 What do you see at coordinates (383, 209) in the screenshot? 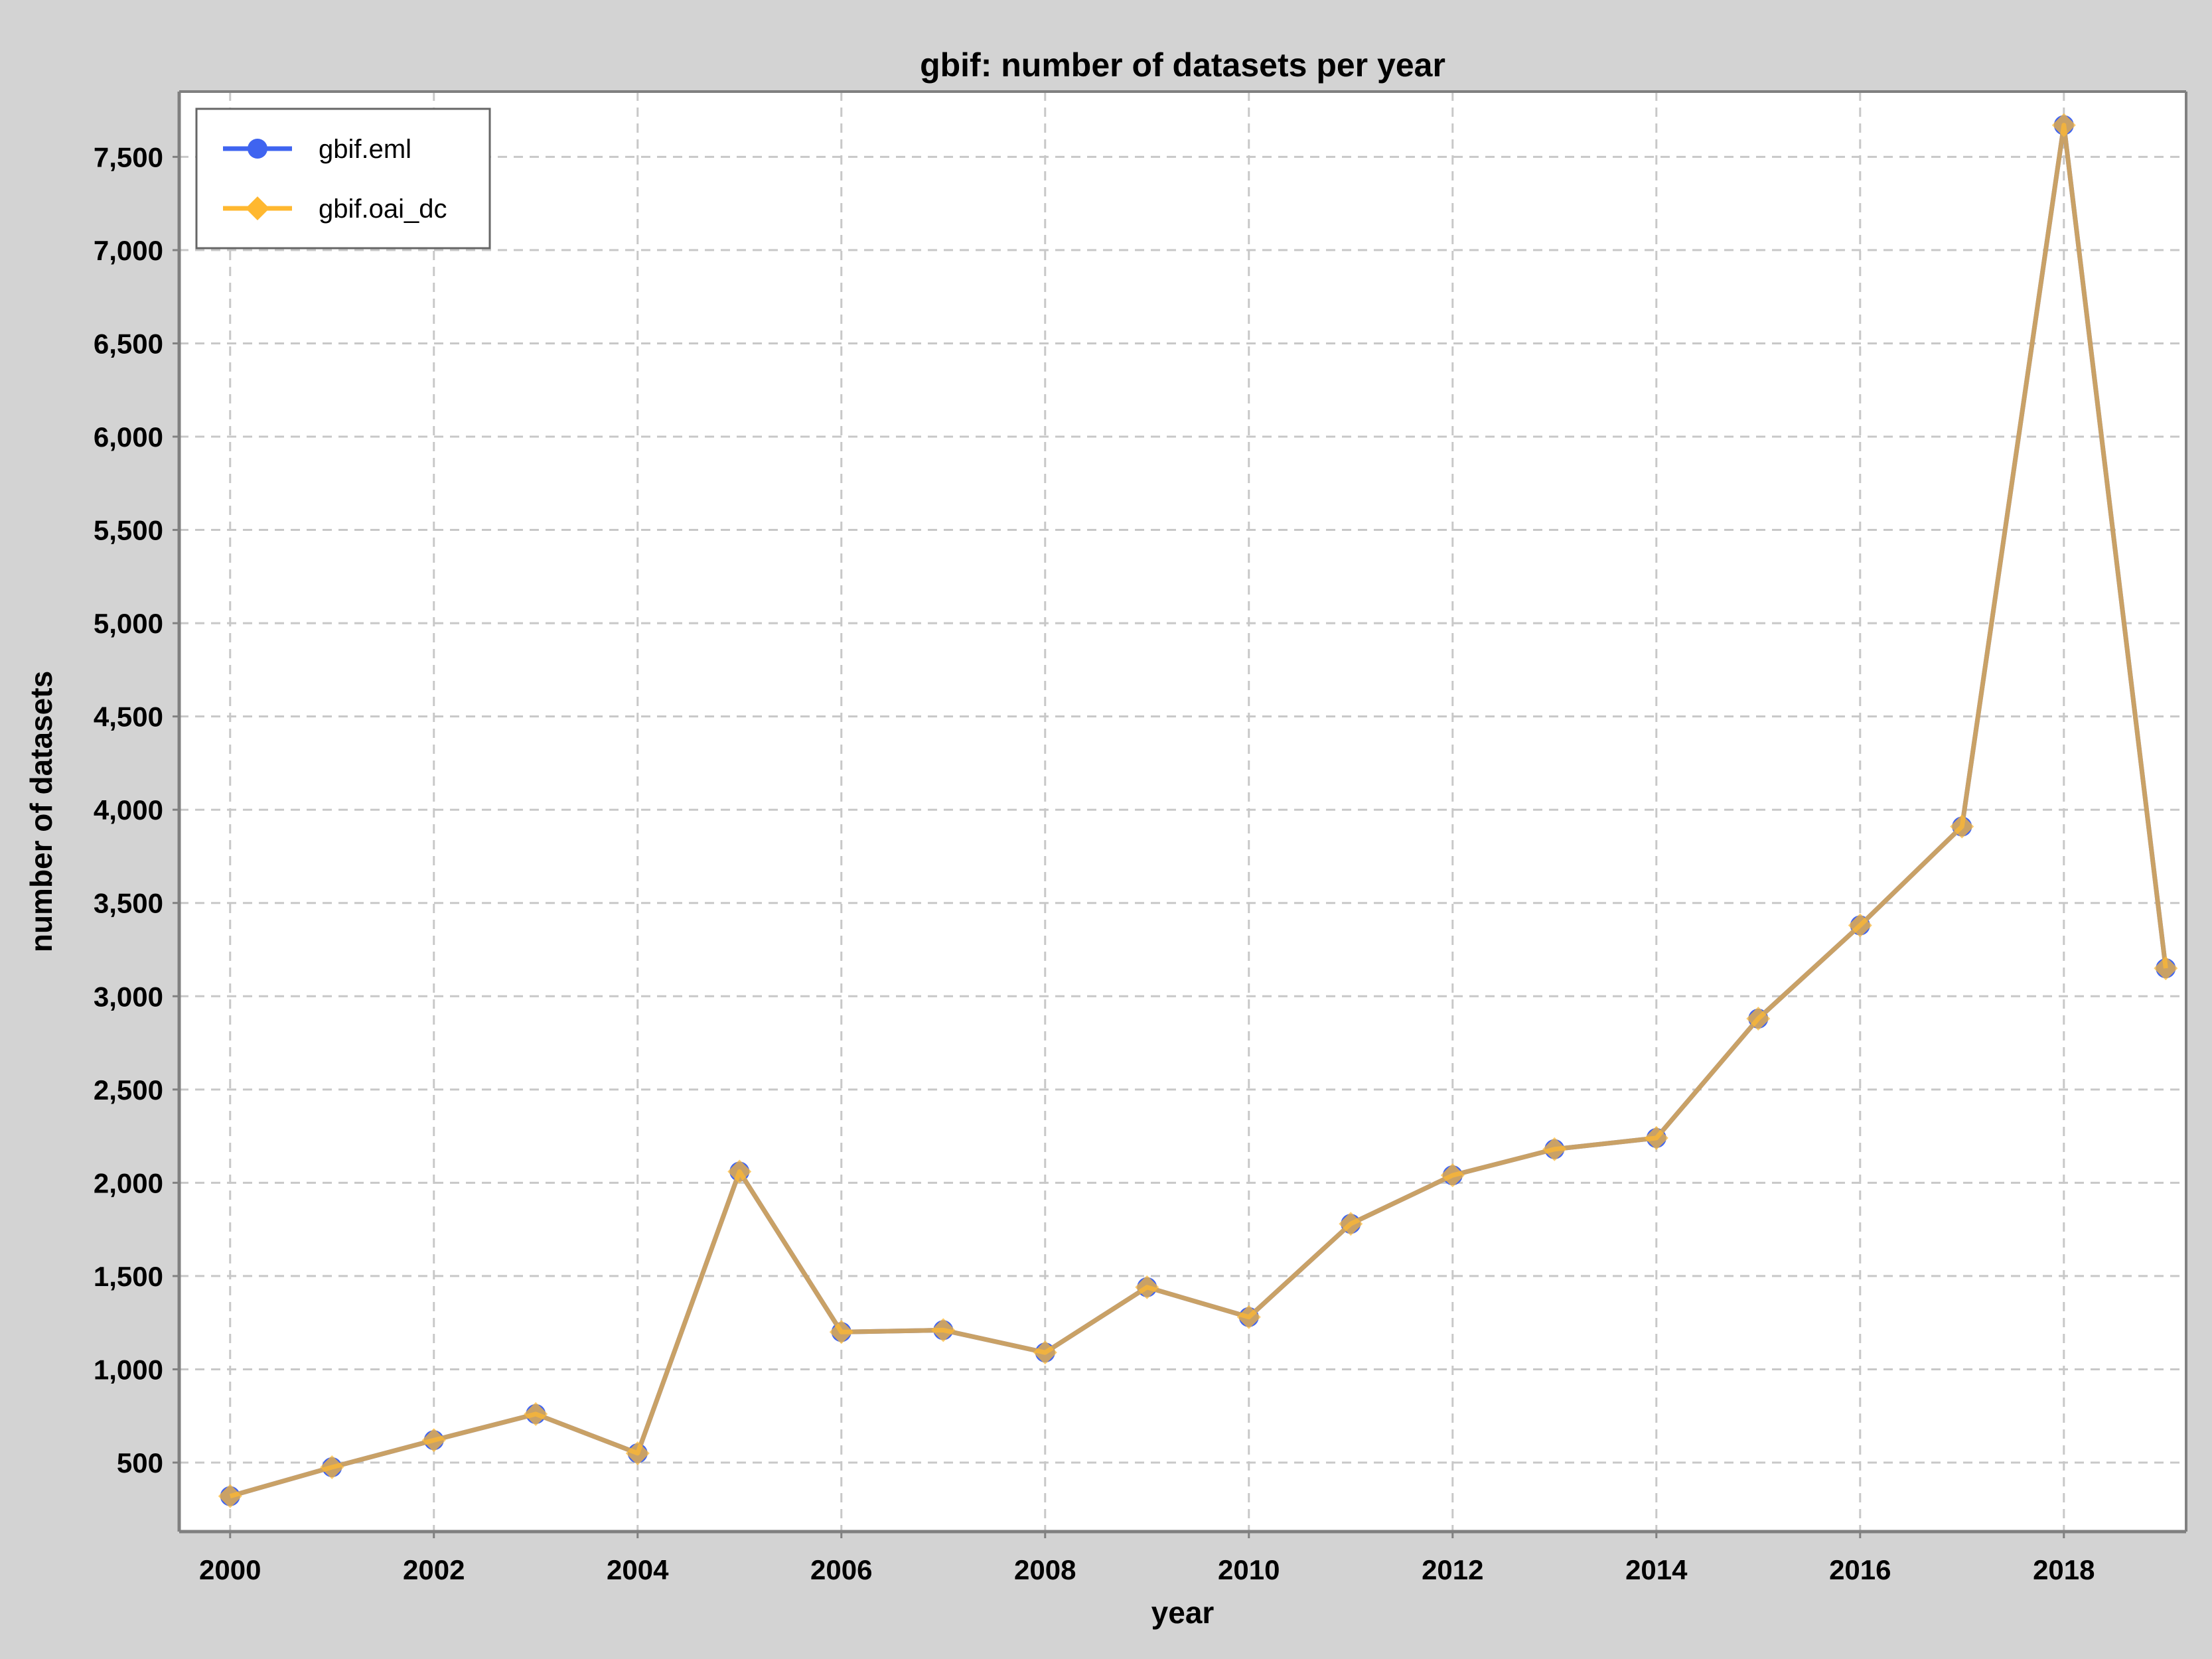
I see `legend-label-oai-dc: gbif.oai_dc` at bounding box center [383, 209].